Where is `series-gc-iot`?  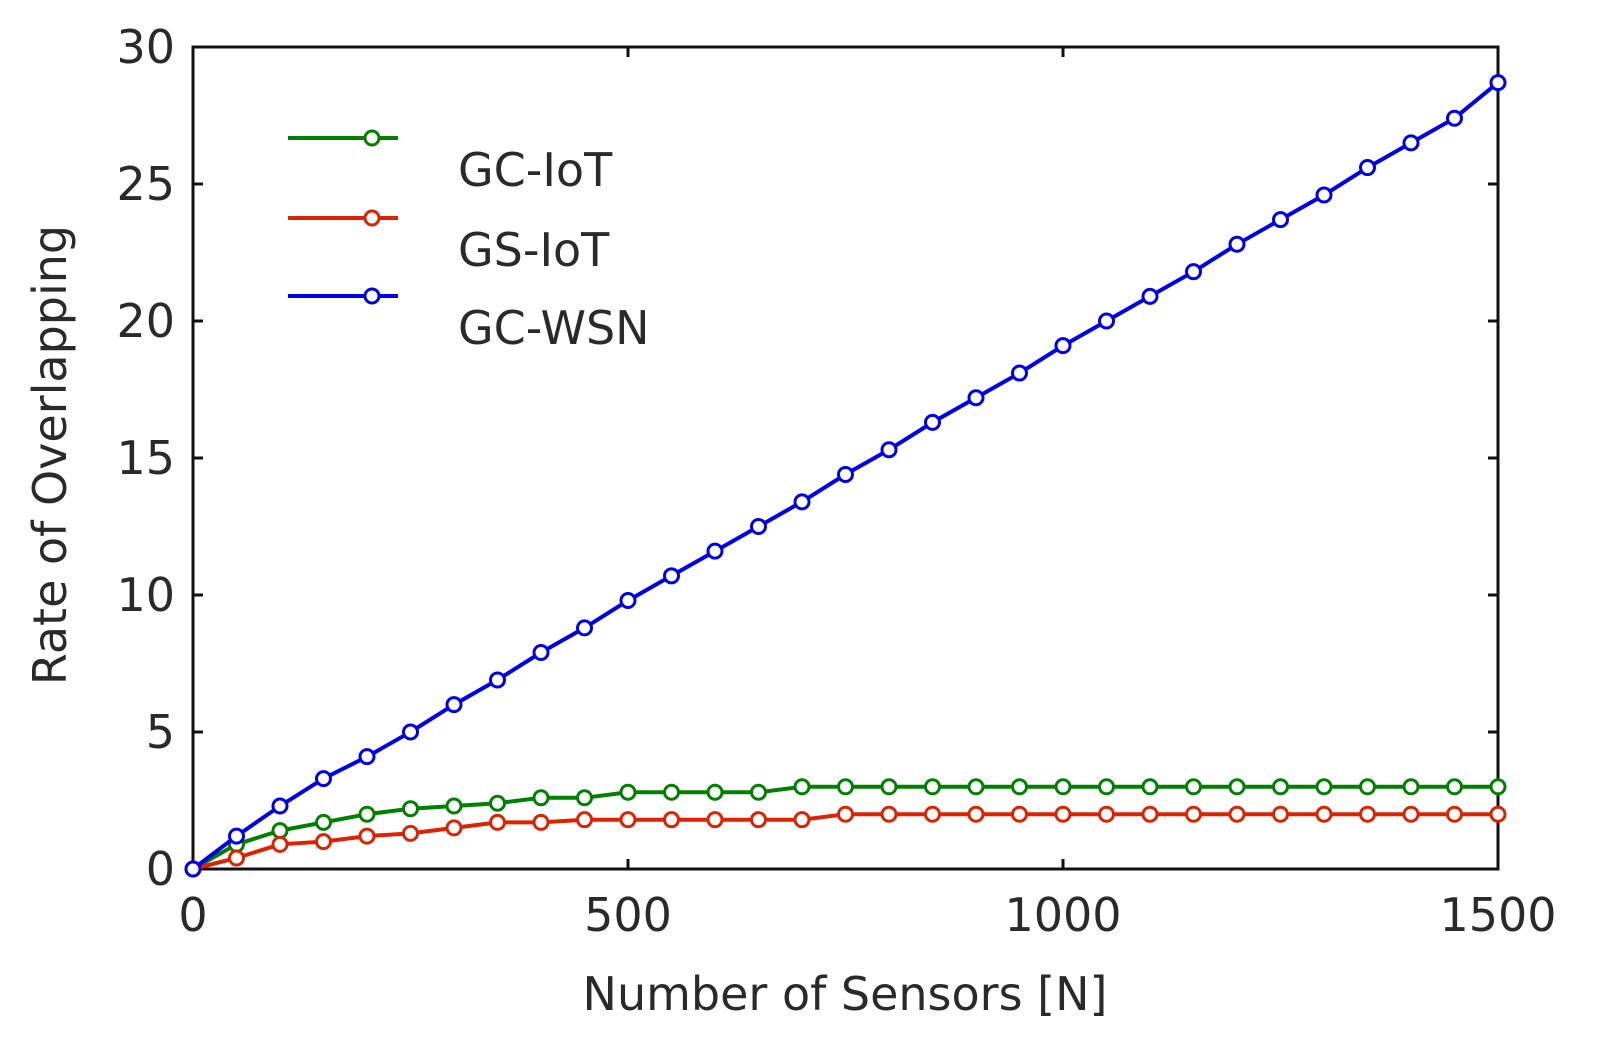 series-gc-iot is located at coordinates (845, 828).